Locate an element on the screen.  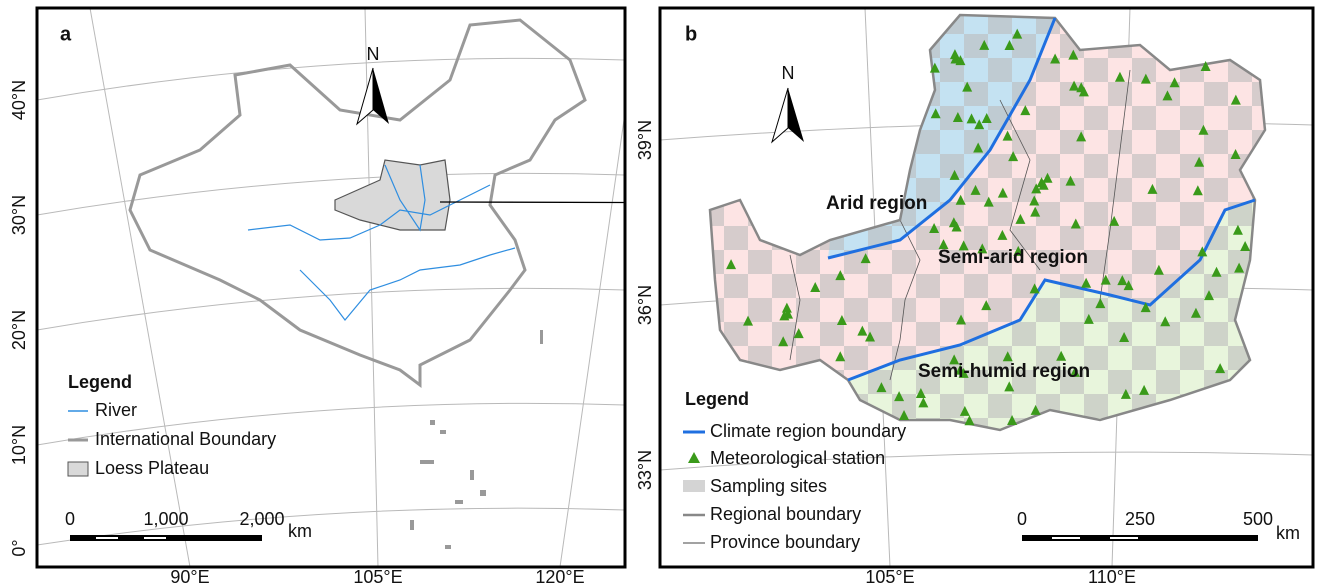
scale-label: 500 is located at coordinates (1258, 519).